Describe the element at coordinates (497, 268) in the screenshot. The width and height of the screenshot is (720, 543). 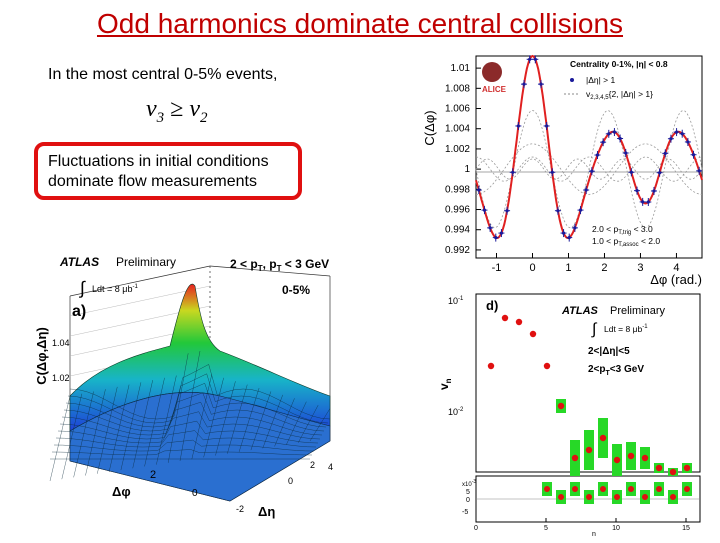
I see `alice-xtick-label: -1` at that location.